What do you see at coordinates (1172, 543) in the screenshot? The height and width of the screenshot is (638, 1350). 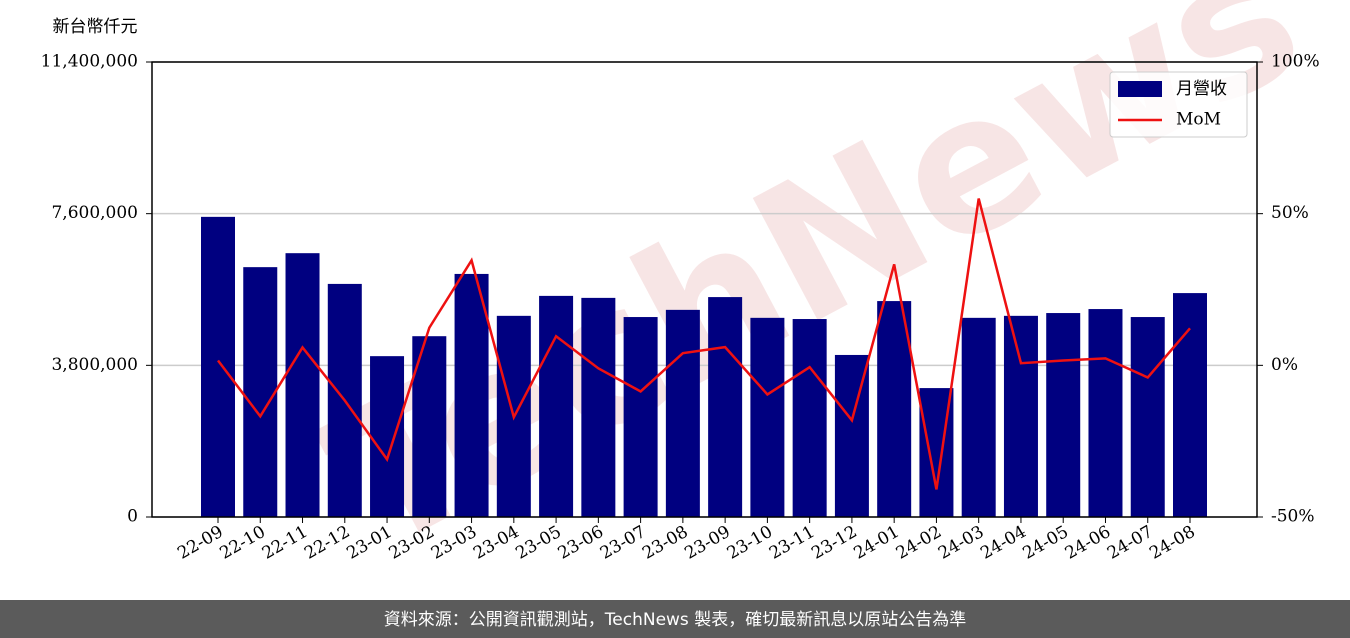 I see `x-tick-label: 24-08` at bounding box center [1172, 543].